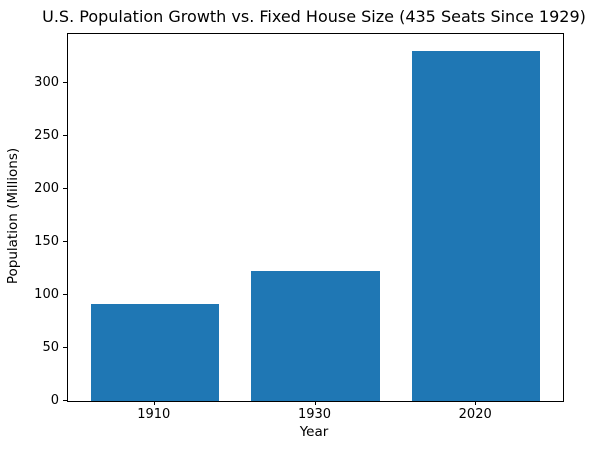  I want to click on bar-1910, so click(155, 352).